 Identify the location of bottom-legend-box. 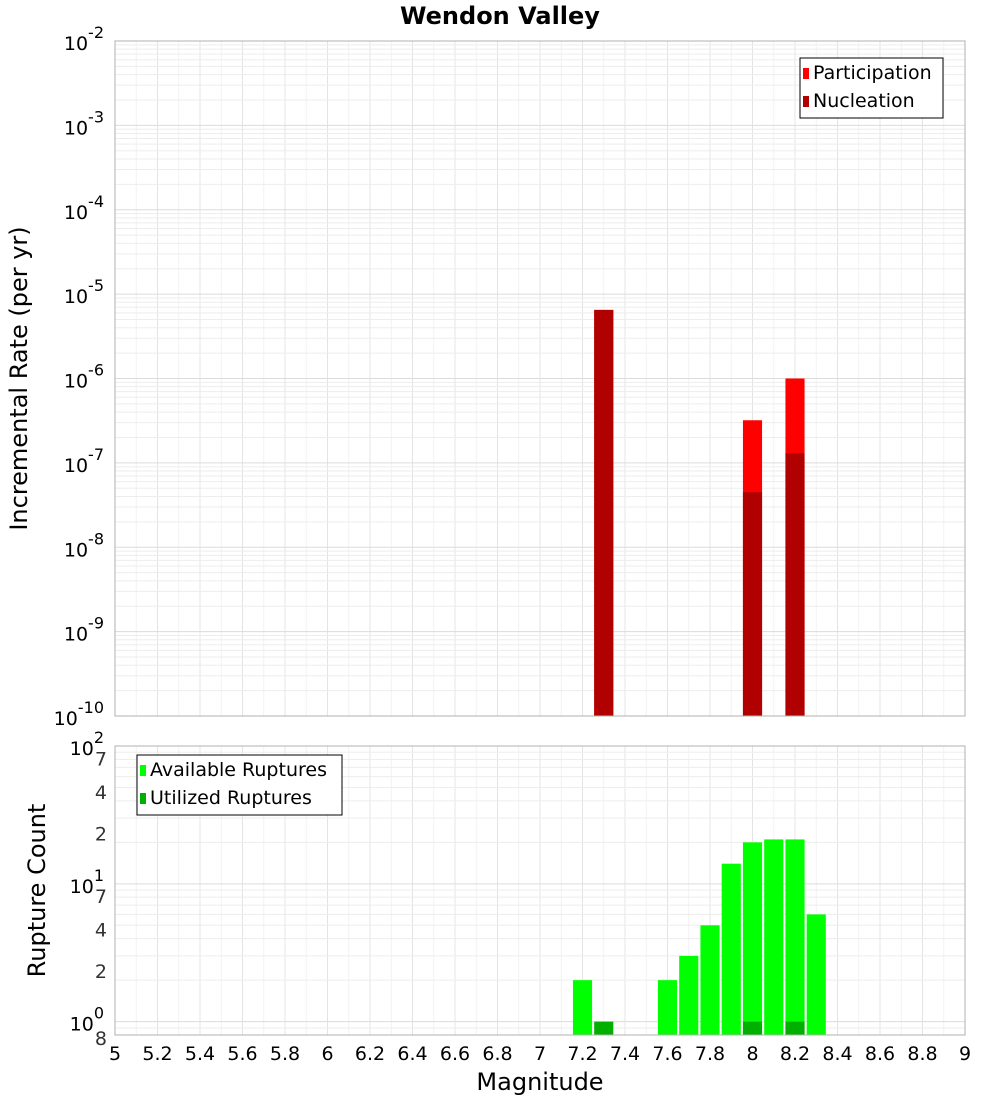
(239, 785).